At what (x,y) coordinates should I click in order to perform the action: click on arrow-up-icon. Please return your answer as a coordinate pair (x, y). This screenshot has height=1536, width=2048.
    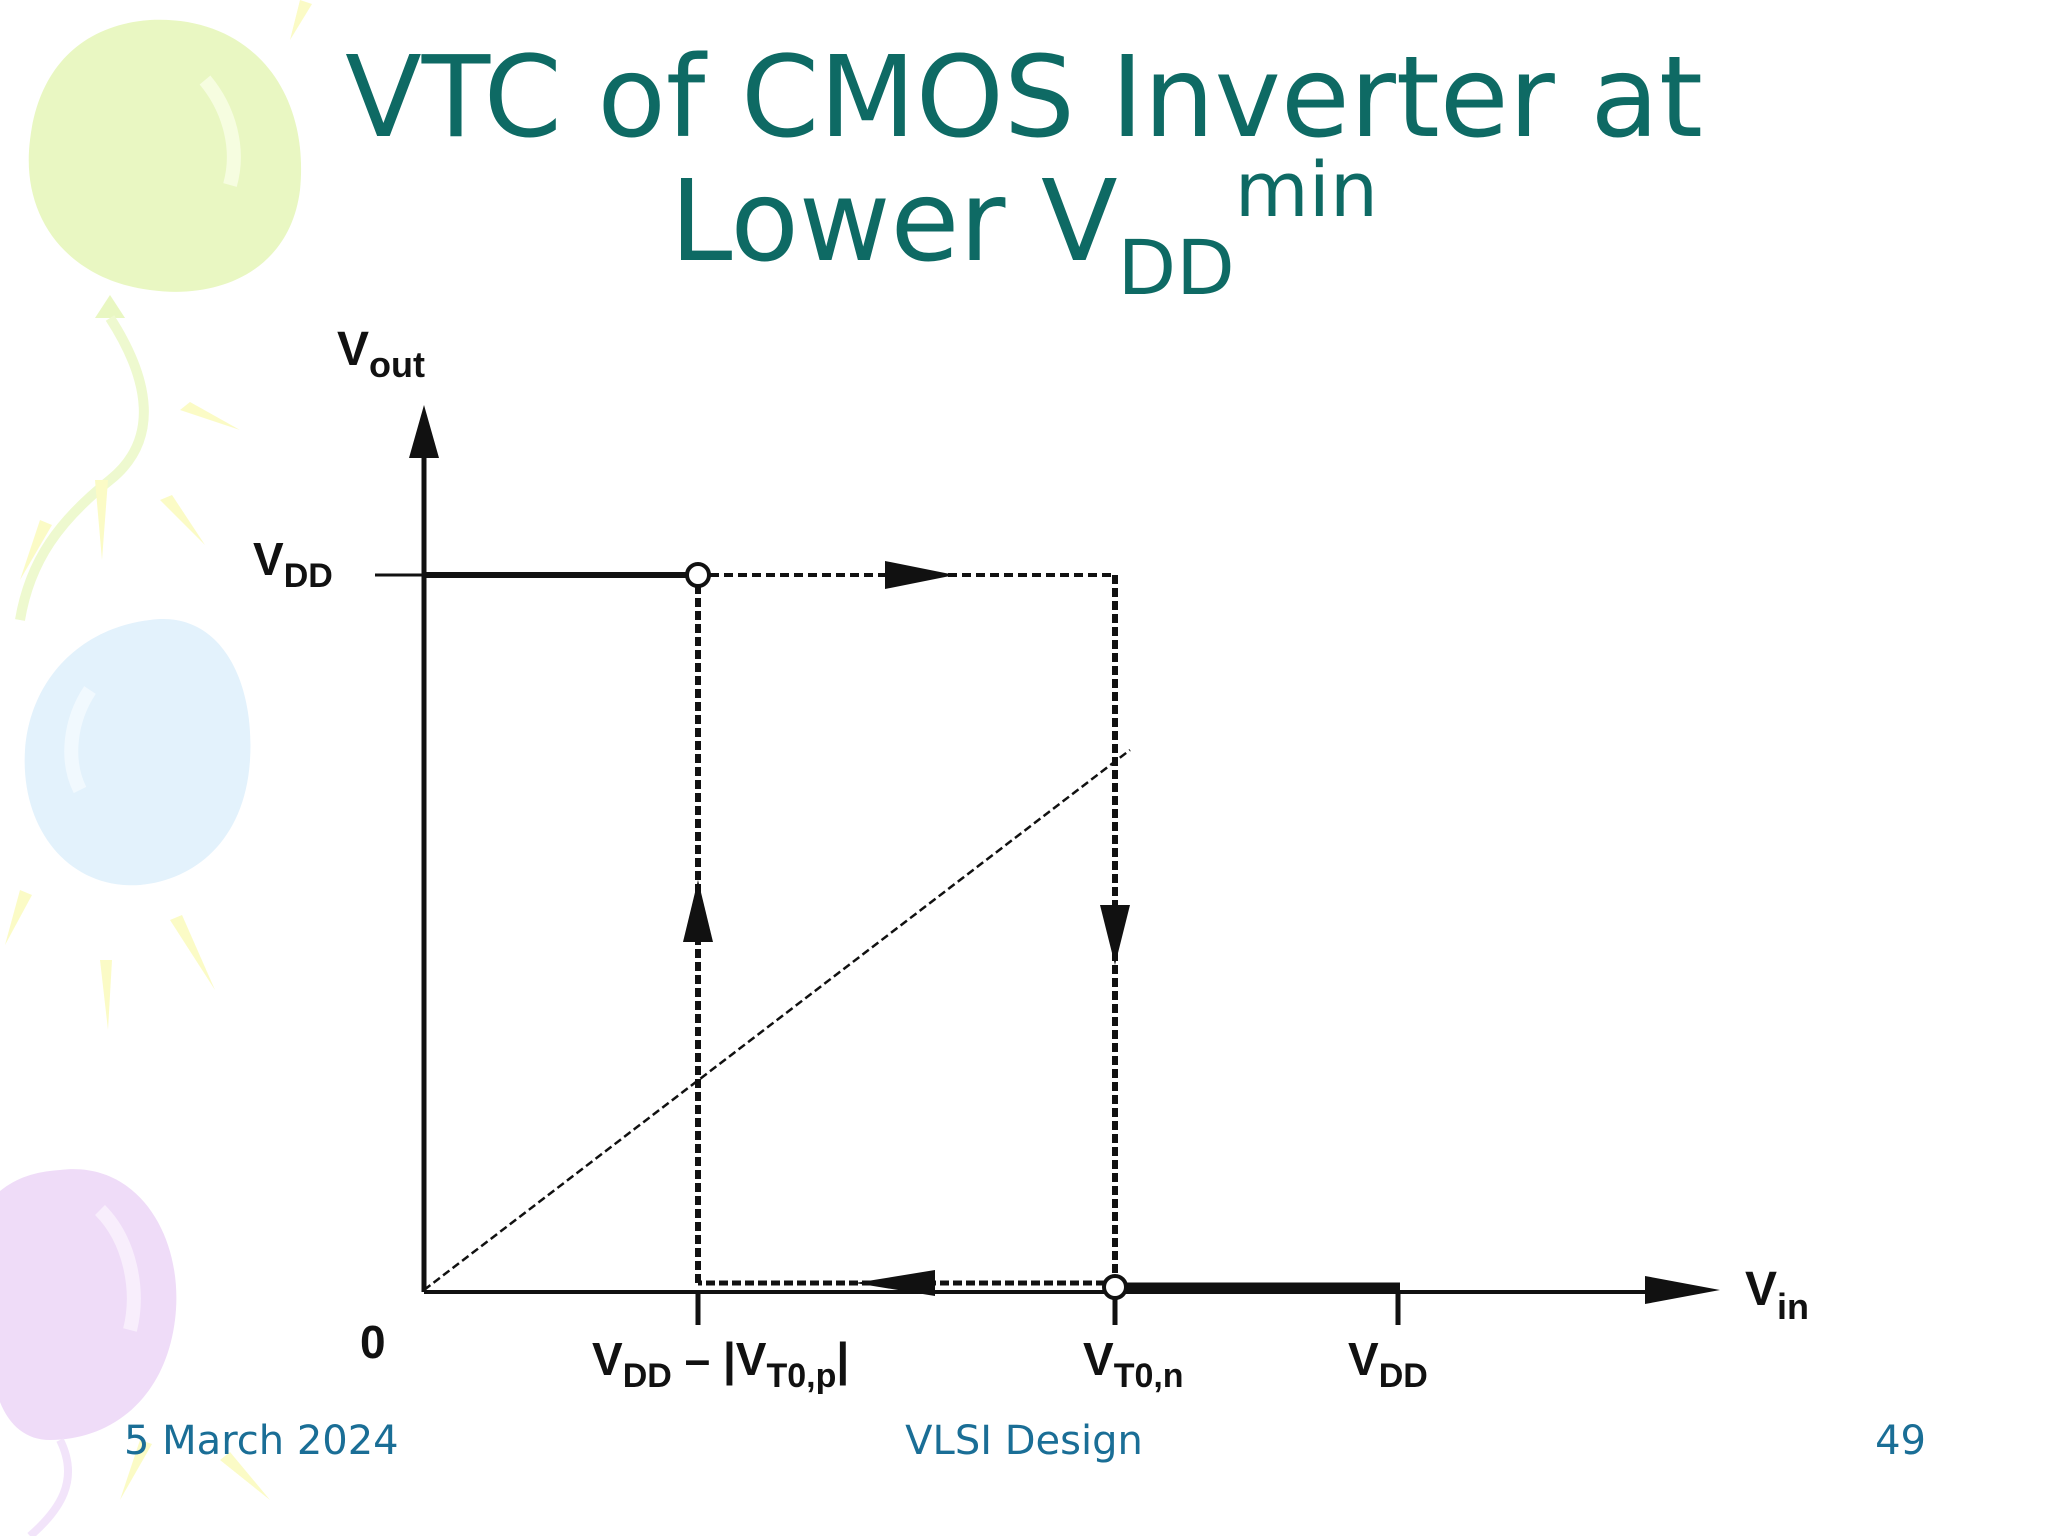
    Looking at the image, I should click on (698, 911).